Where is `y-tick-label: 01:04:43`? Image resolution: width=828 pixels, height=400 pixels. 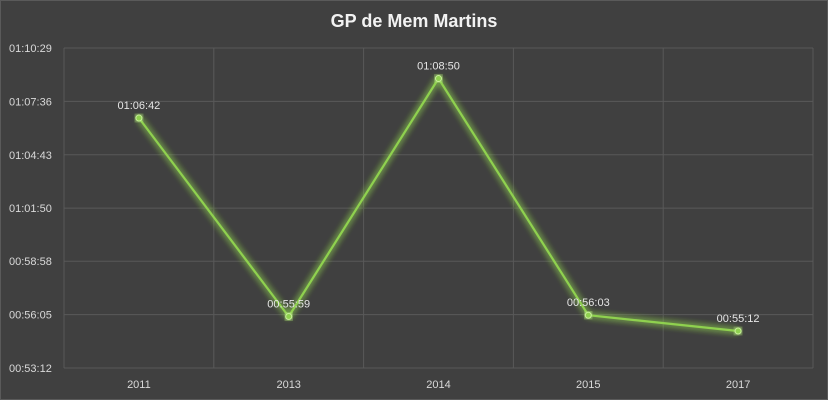 y-tick-label: 01:04:43 is located at coordinates (30, 156).